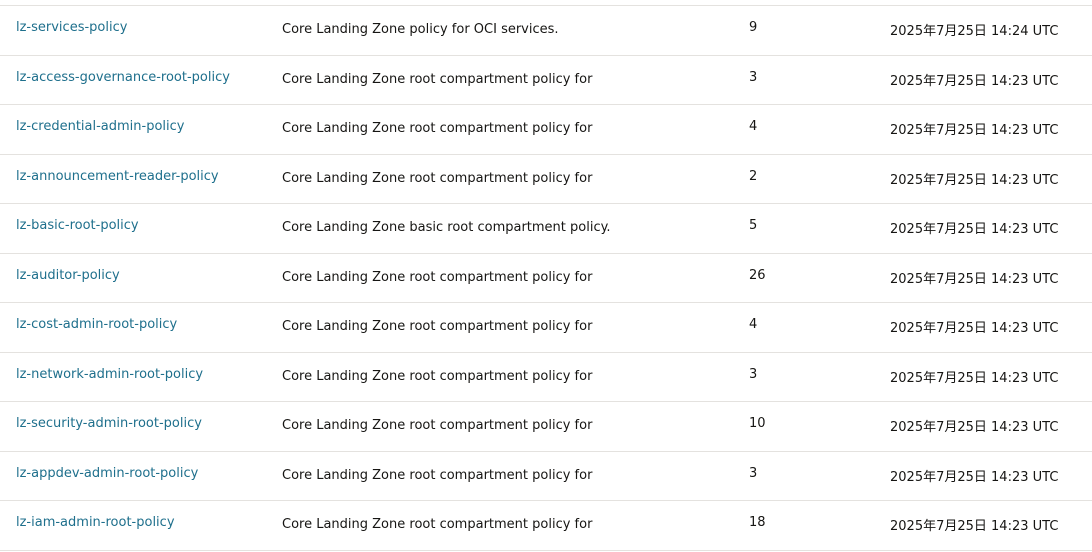  Describe the element at coordinates (97, 324) in the screenshot. I see `policy-name-link: lz-cost-admin-root-policy` at that location.